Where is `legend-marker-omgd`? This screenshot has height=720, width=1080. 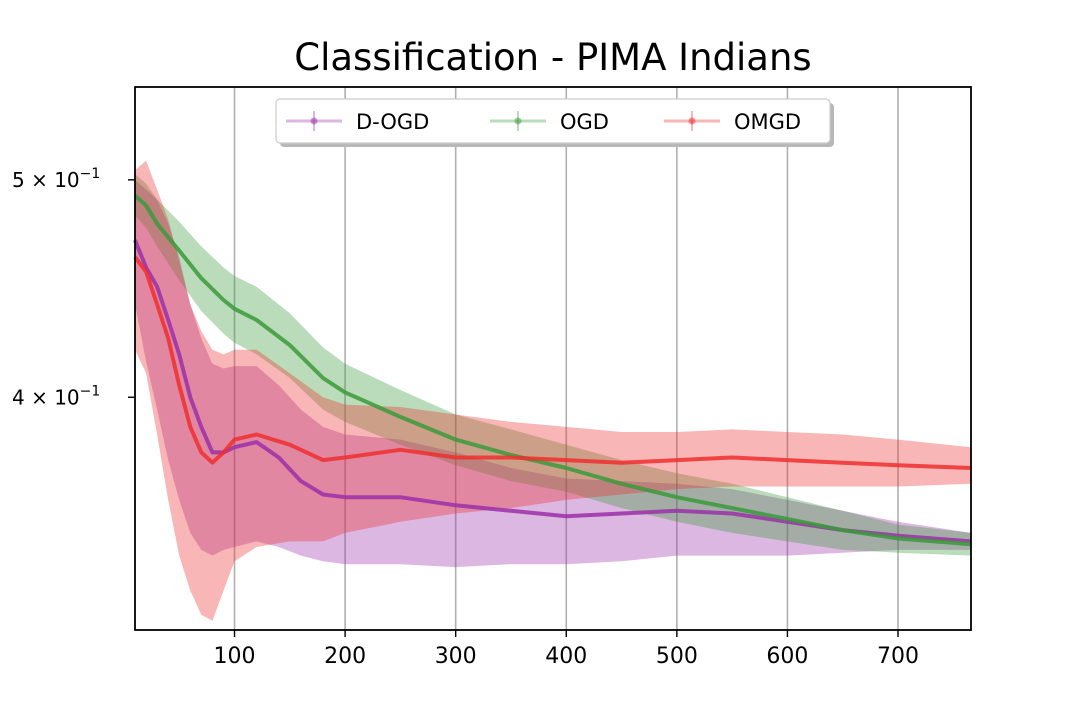
legend-marker-omgd is located at coordinates (692, 121).